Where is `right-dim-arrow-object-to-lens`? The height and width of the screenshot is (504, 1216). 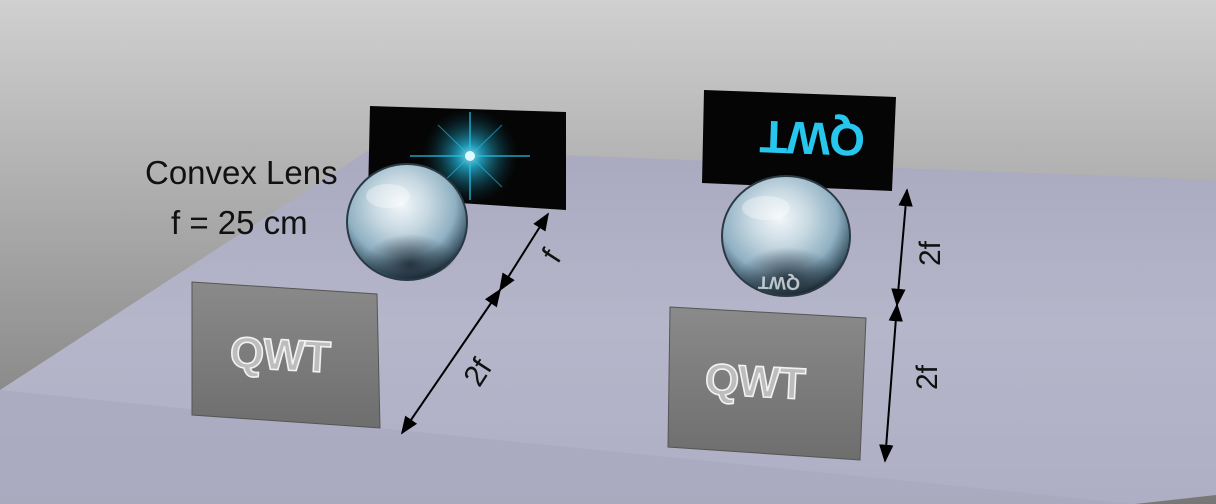 right-dim-arrow-object-to-lens is located at coordinates (891, 383).